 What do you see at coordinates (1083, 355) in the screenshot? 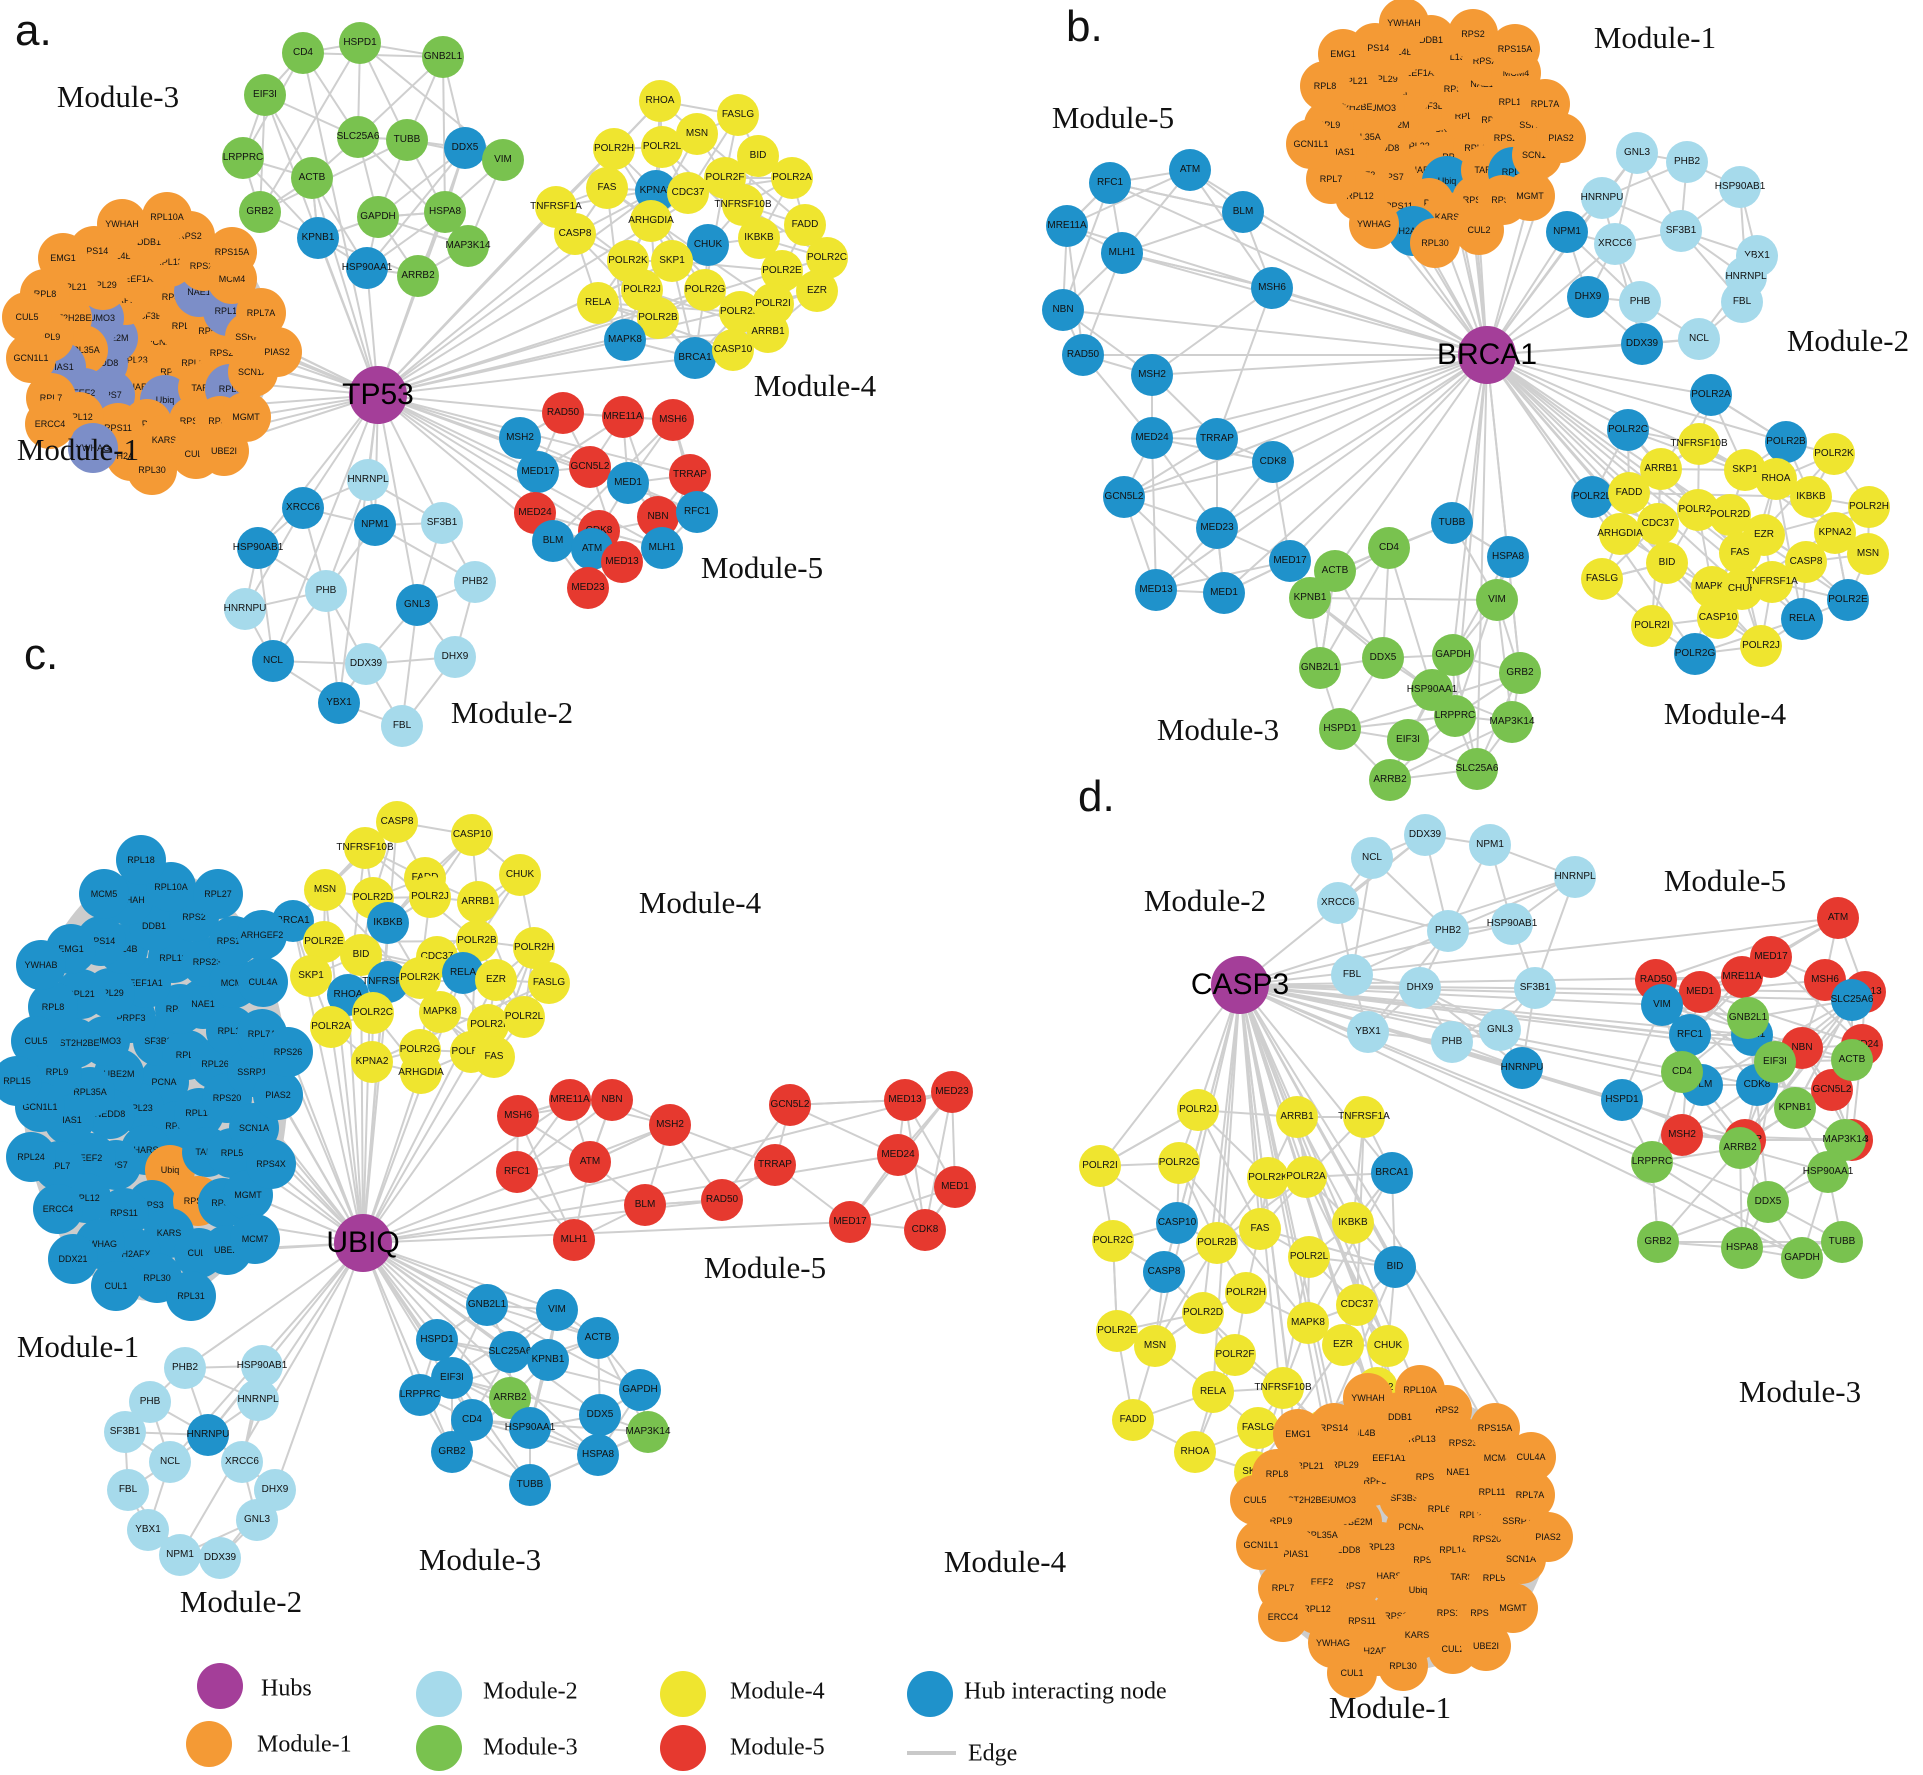
I see `node-rad50: RAD50` at bounding box center [1083, 355].